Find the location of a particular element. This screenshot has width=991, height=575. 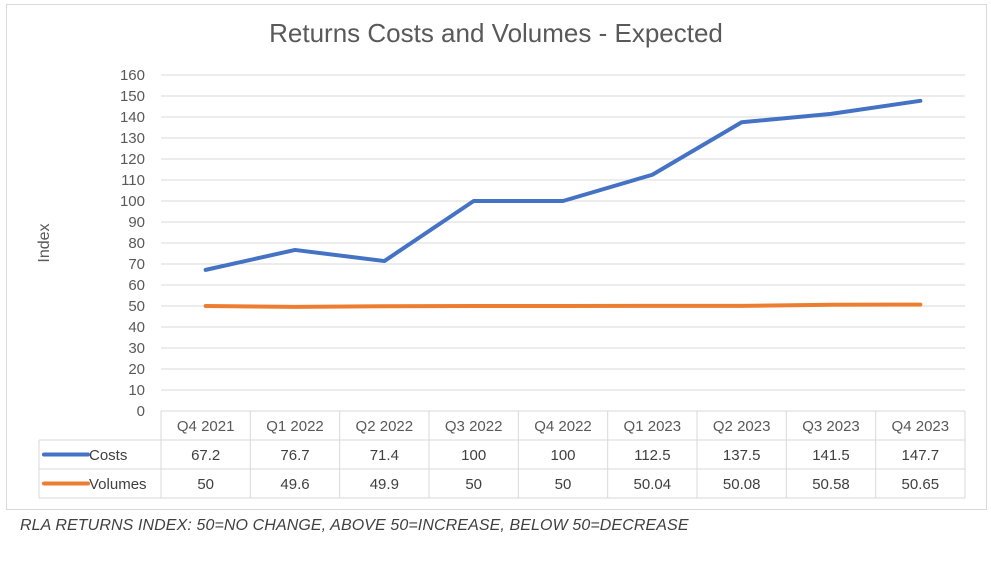

y-tick-label: 40 is located at coordinates (136, 327).